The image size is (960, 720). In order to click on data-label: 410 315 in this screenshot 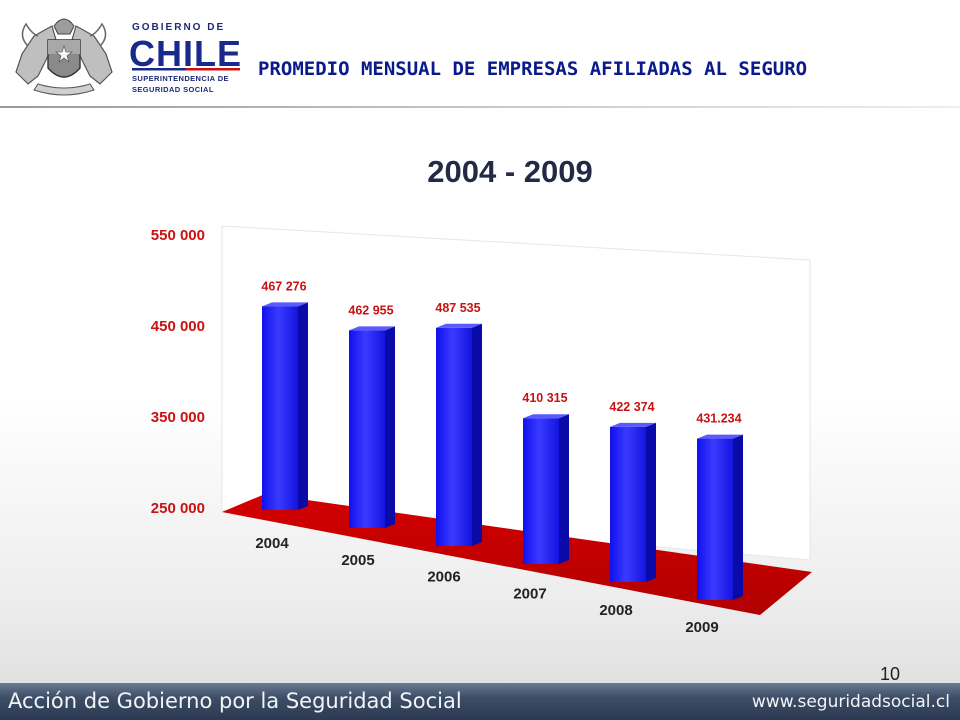, I will do `click(544, 398)`.